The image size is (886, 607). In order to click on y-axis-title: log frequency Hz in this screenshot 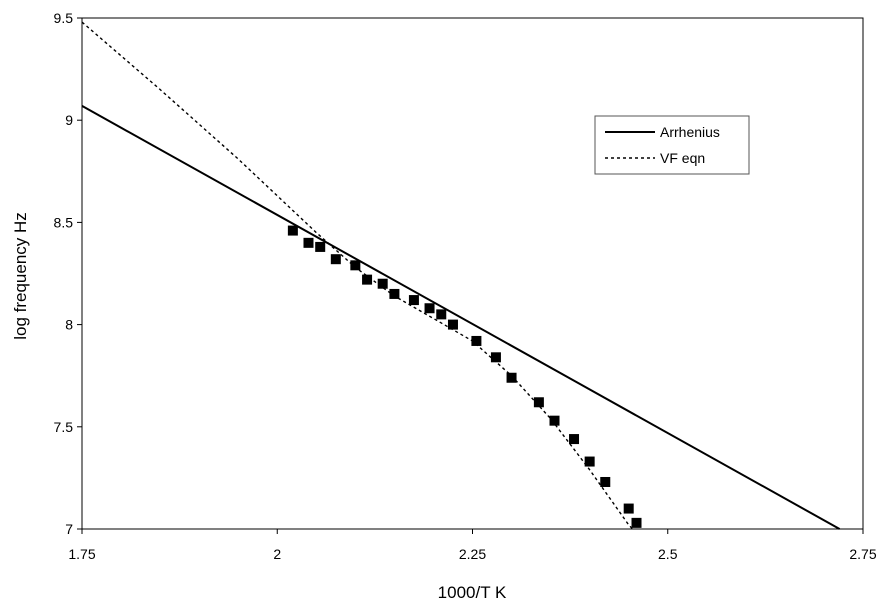, I will do `click(20, 276)`.